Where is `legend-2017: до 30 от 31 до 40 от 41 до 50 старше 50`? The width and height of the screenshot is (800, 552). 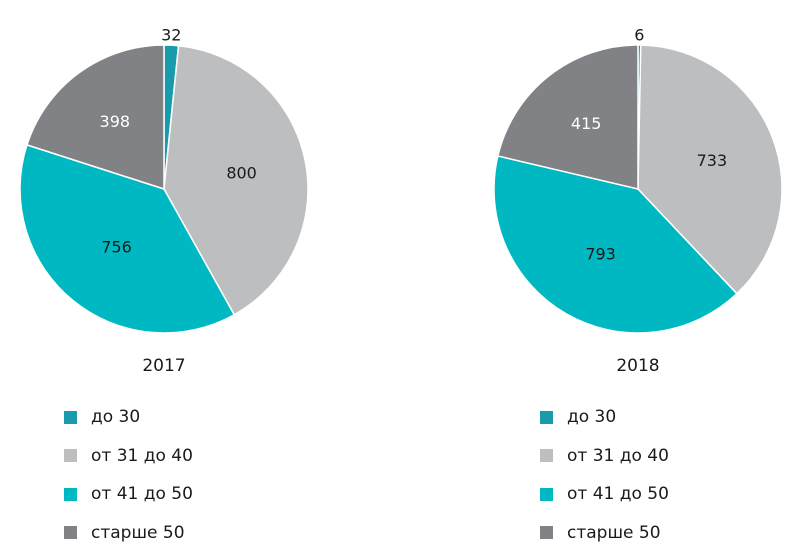
legend-2017: до 30 от 31 до 40 от 41 до 50 старше 50 is located at coordinates (184, 475).